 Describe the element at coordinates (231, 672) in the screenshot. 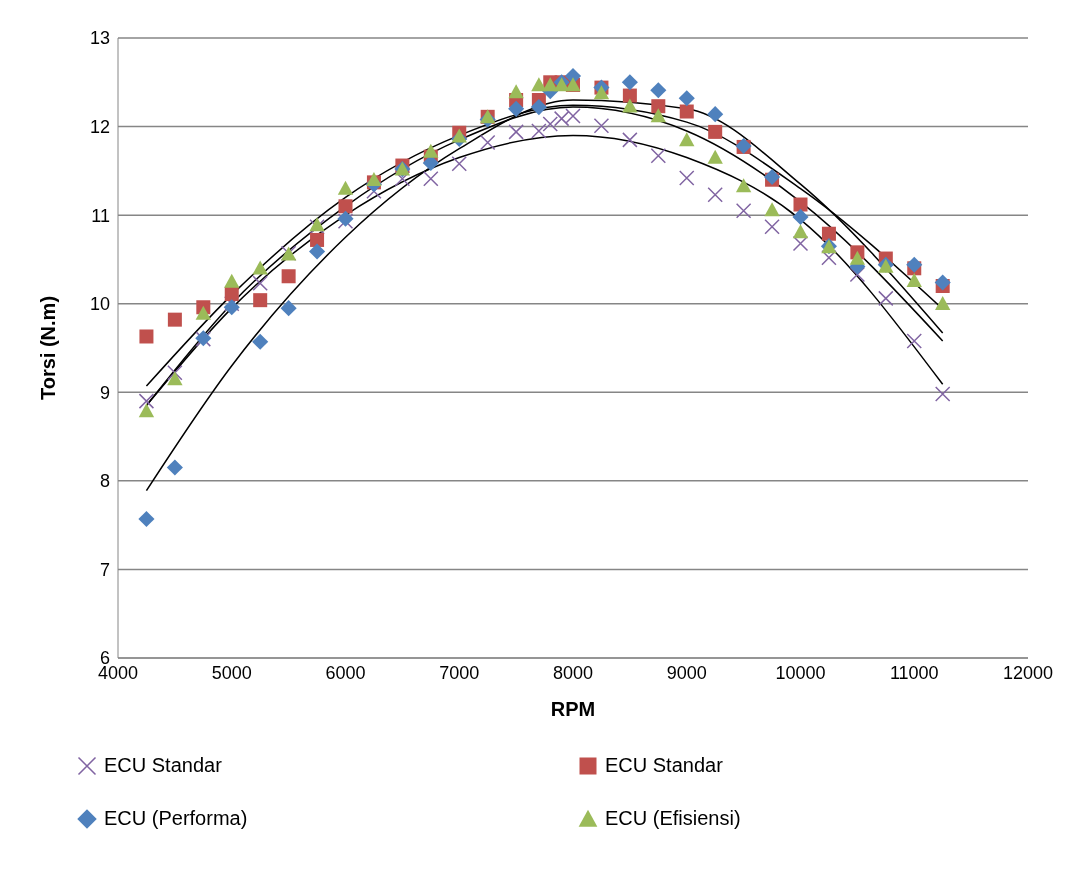

I see `x-tick-label: 5000` at that location.